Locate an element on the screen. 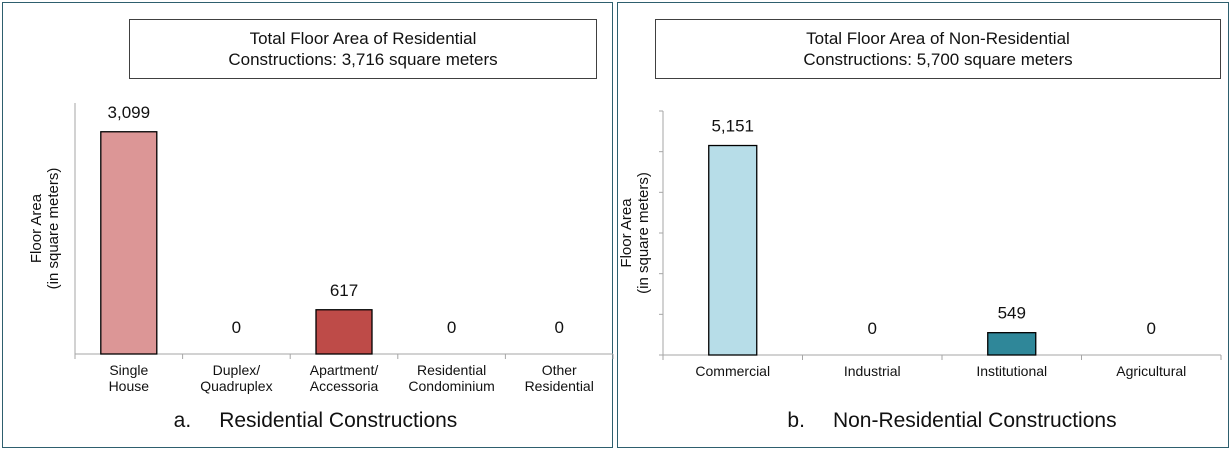 The image size is (1231, 450). nonresidential-title-line-2: Constructions: 5,700 square meters is located at coordinates (938, 59).